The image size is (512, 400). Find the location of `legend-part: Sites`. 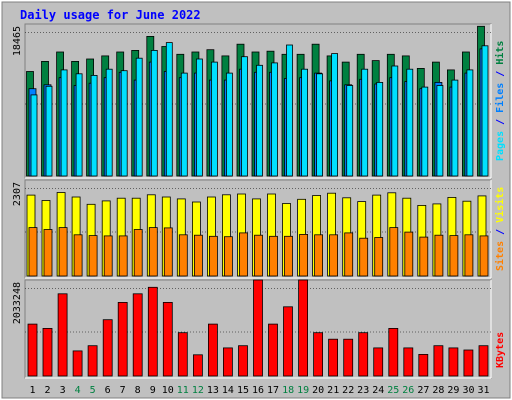

legend-part: Sites is located at coordinates (500, 256).